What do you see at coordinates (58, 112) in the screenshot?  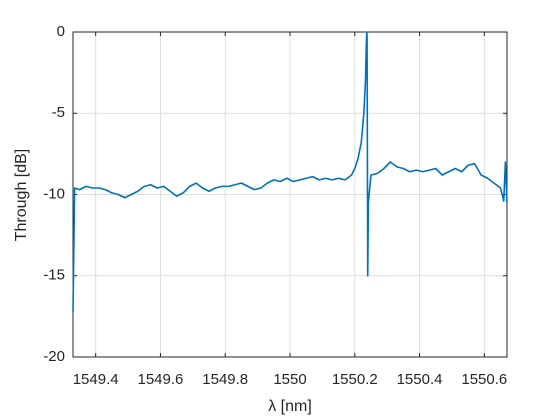 I see `y-tick-label: -5` at bounding box center [58, 112].